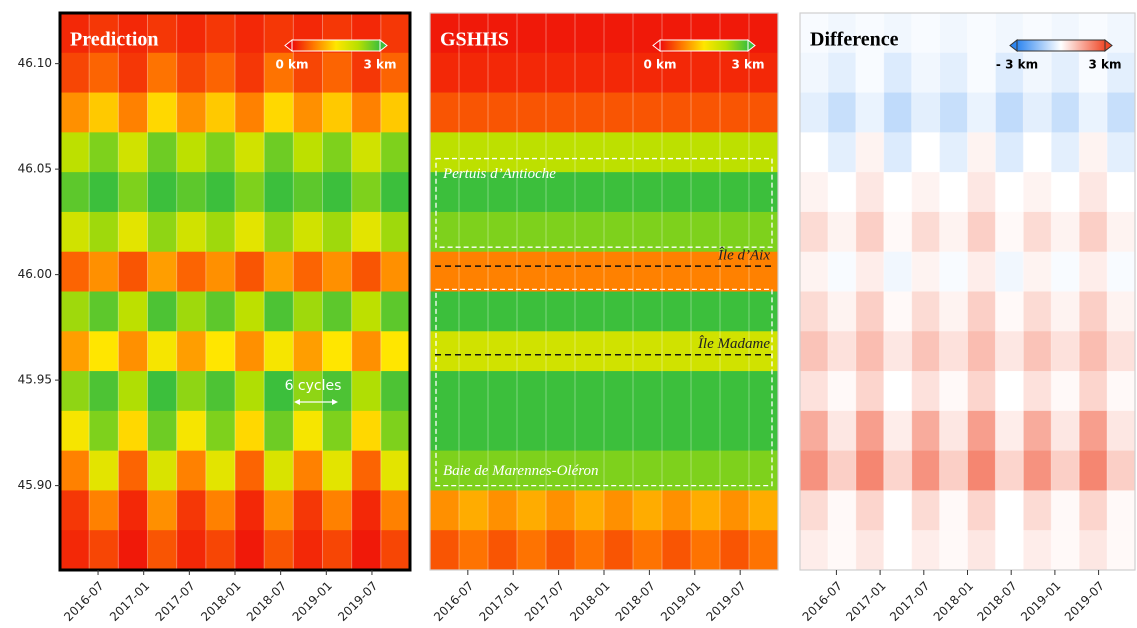 Image resolution: width=1137 pixels, height=628 pixels. Describe the element at coordinates (743, 255) in the screenshot. I see `reference-label: Île d’Aix` at that location.